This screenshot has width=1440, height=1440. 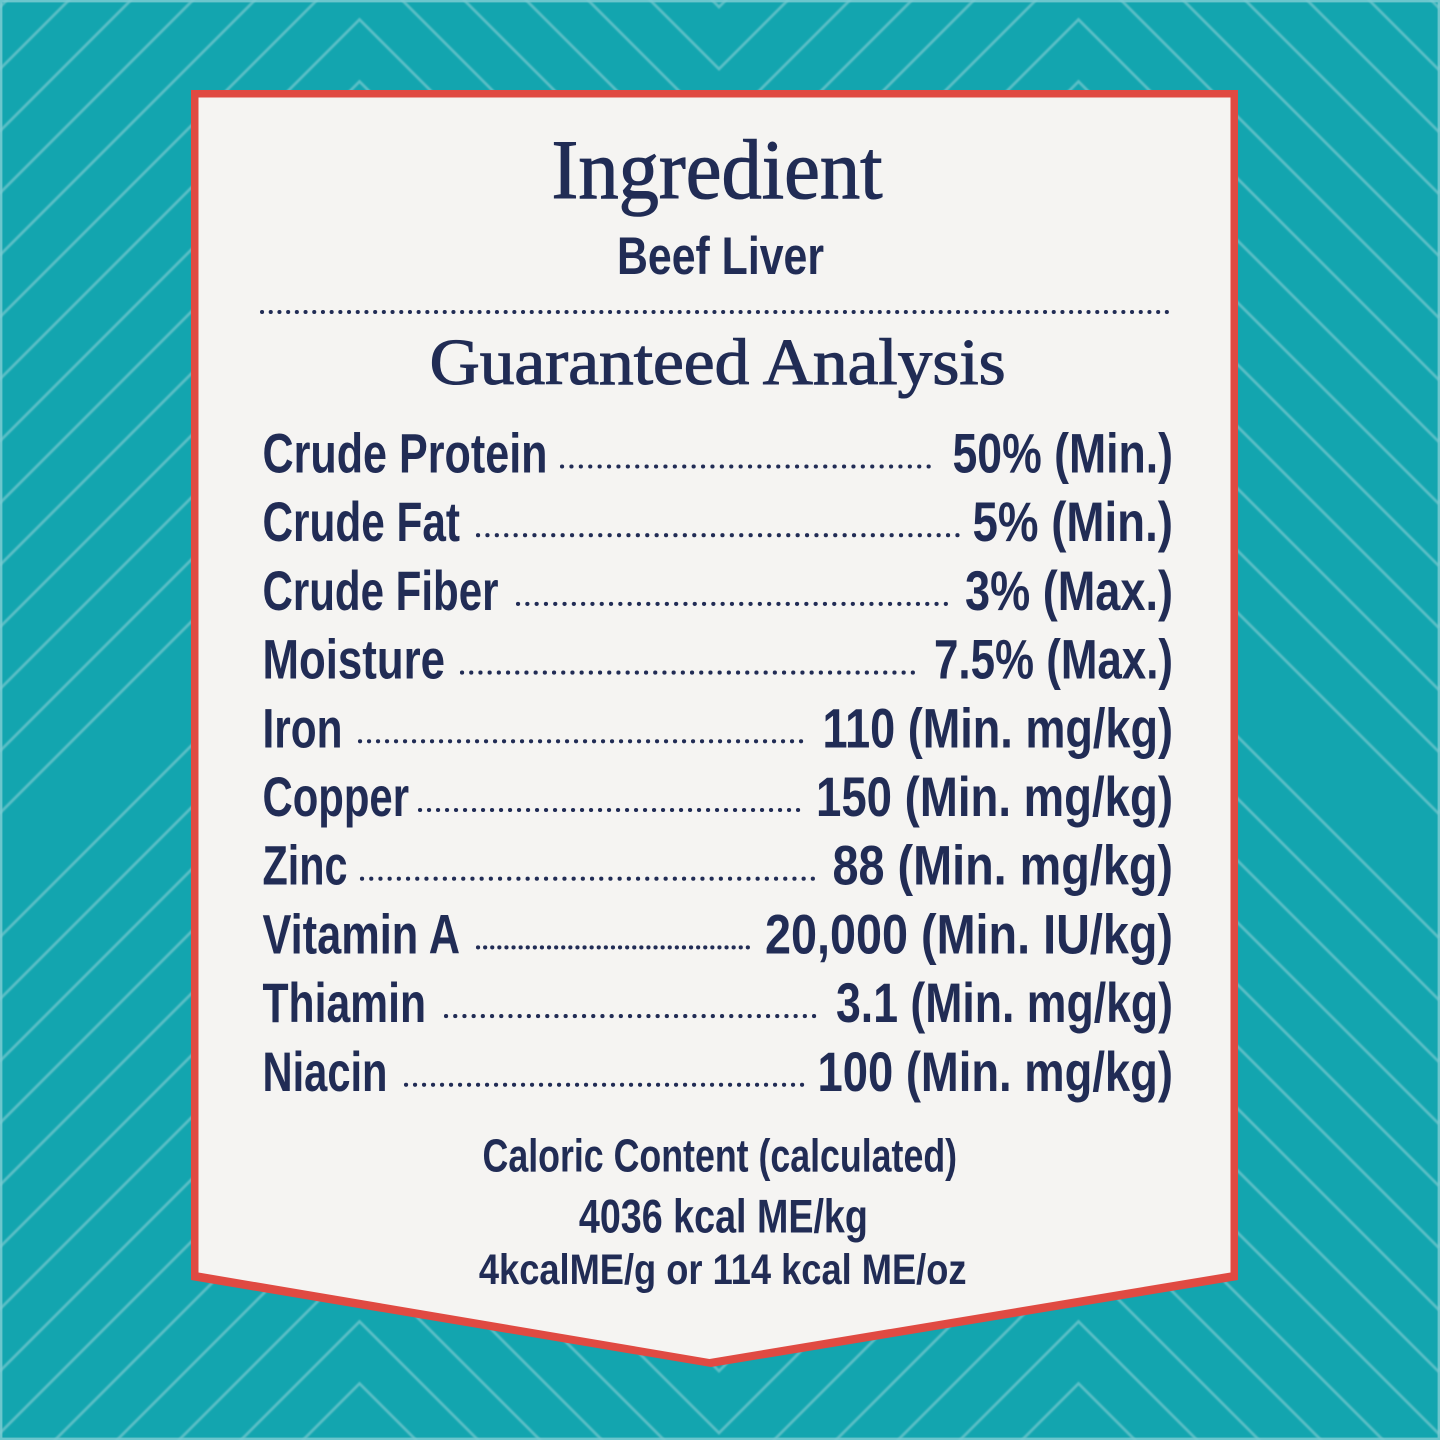 I want to click on svg-text: 4036 kcal ME/kg, so click(x=723, y=1215).